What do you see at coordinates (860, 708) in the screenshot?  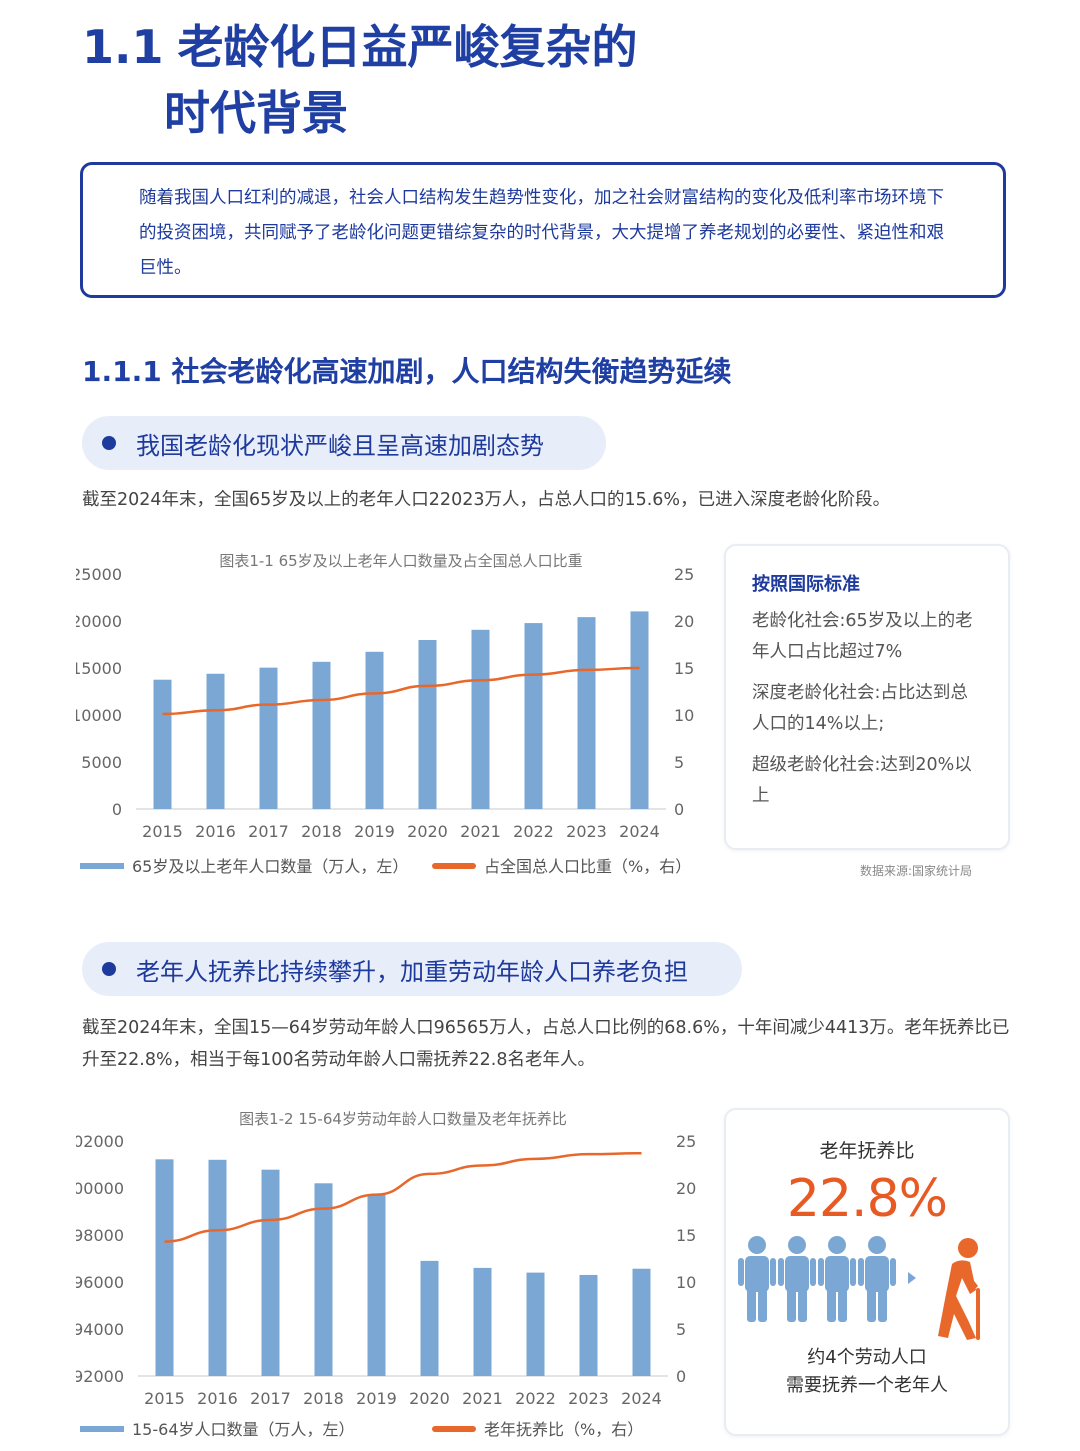 I see `card-item: 深度老龄化社会:占比达到总人口的14%以上;` at bounding box center [860, 708].